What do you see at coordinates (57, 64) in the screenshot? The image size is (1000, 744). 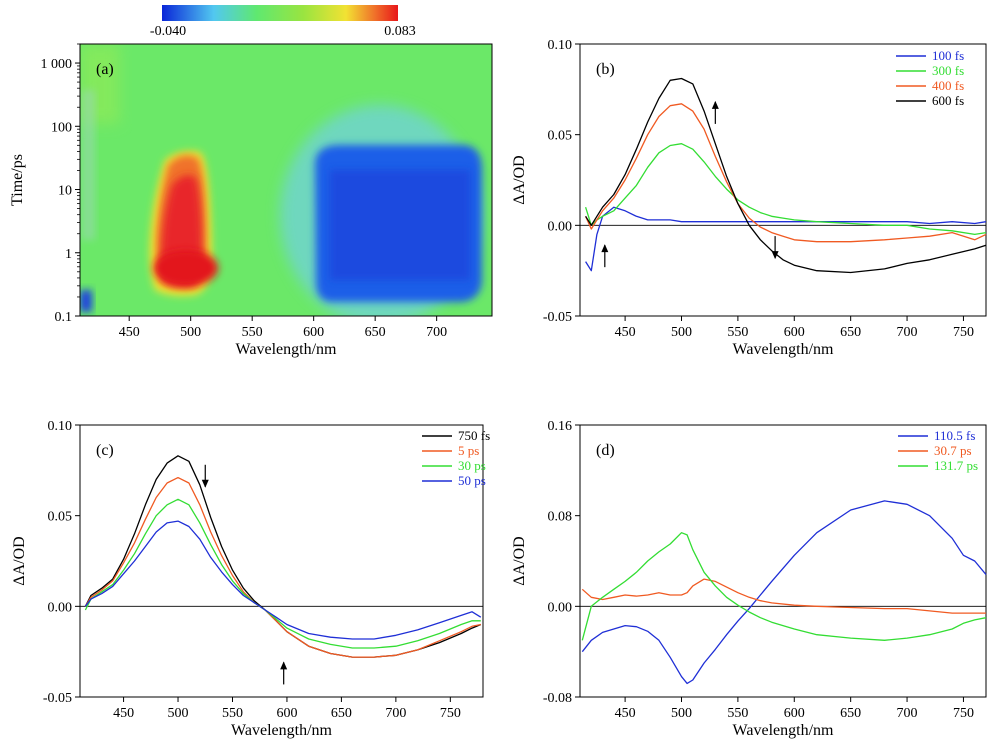 I see `y-tick-label: 1 000` at bounding box center [57, 64].